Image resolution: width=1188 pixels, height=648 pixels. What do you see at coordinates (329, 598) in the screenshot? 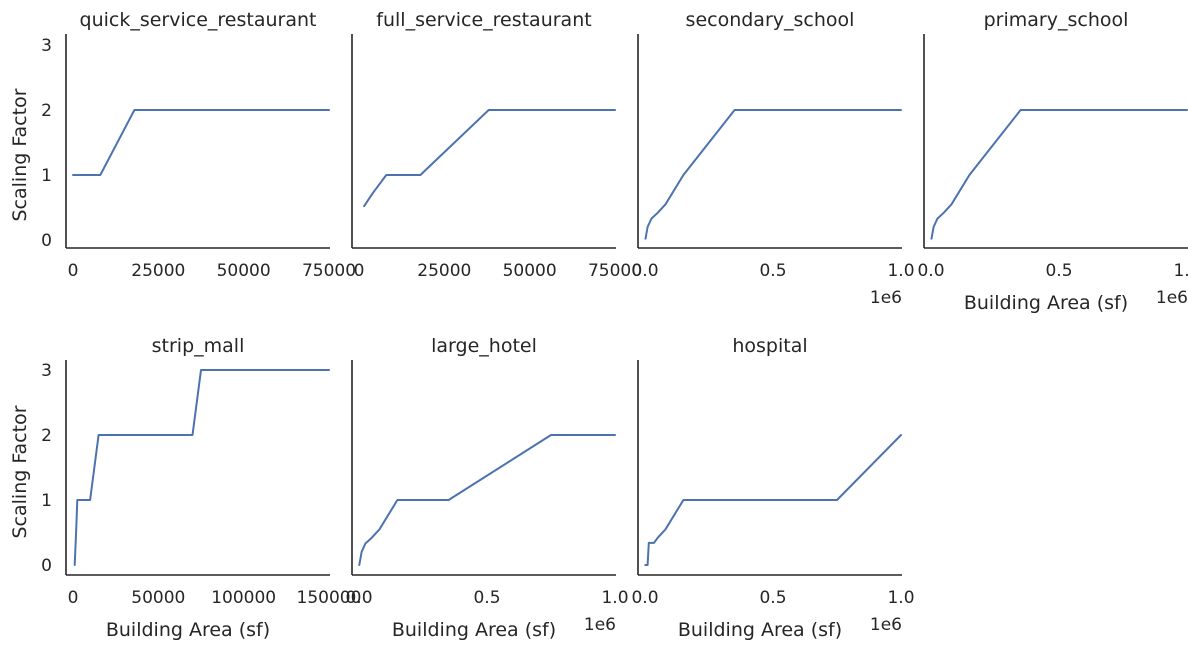
I see `x-tick-label: 150000` at bounding box center [329, 598].